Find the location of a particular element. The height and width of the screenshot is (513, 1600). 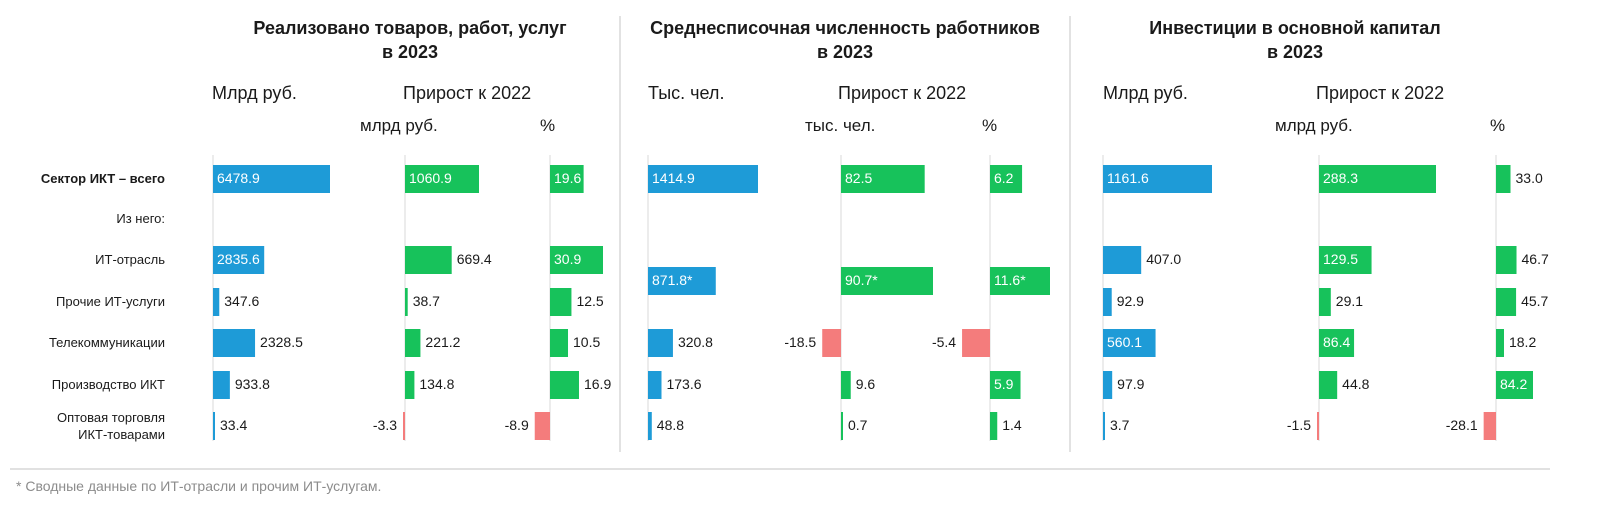

data-label: 16.9 is located at coordinates (597, 384).